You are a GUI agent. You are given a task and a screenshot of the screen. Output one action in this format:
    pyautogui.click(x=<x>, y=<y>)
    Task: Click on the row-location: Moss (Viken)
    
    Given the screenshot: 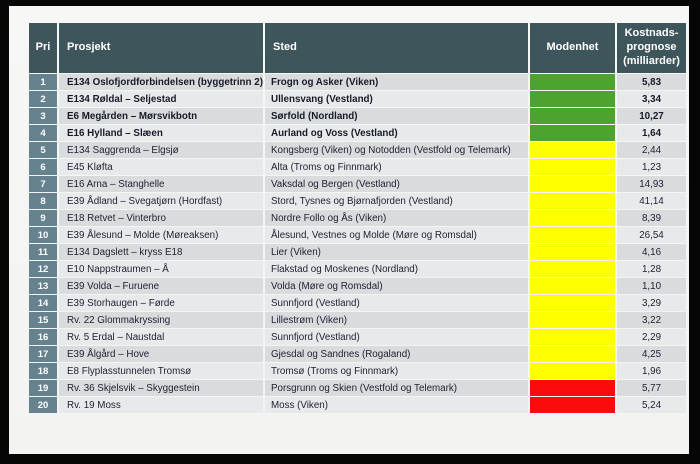 What is the action you would take?
    pyautogui.click(x=396, y=405)
    